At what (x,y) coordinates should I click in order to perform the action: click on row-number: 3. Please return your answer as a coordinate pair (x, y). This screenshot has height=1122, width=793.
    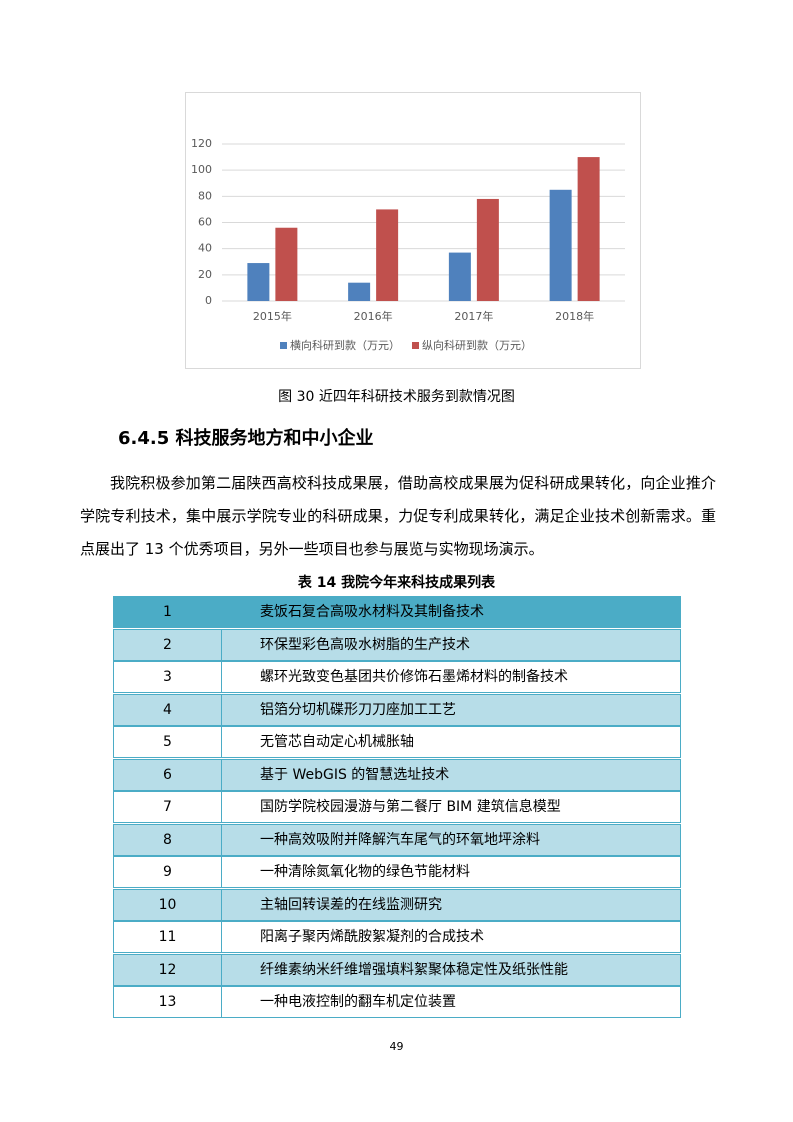
    Looking at the image, I should click on (168, 677).